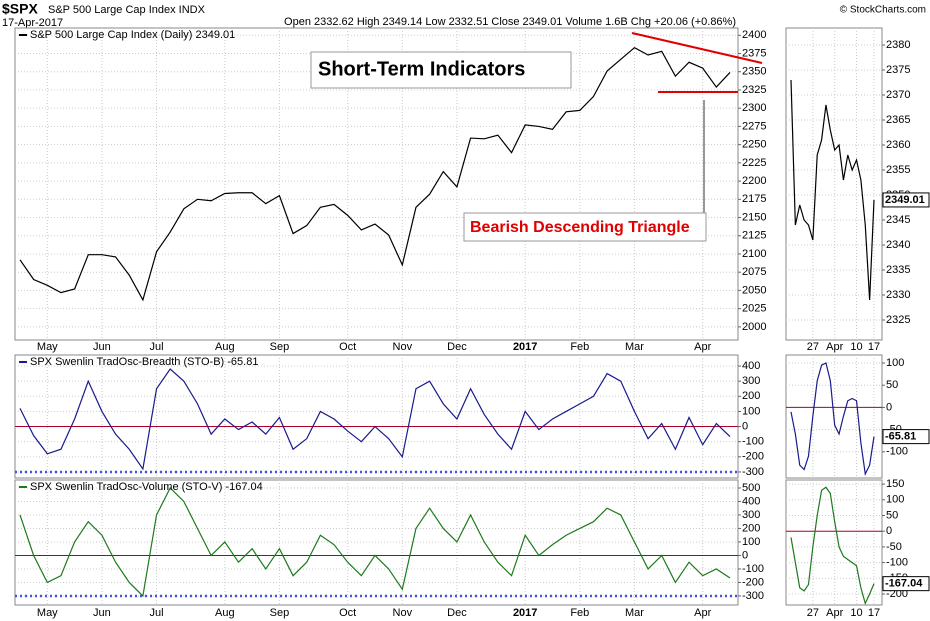  Describe the element at coordinates (898, 270) in the screenshot. I see `y-tick-label: 2335` at that location.